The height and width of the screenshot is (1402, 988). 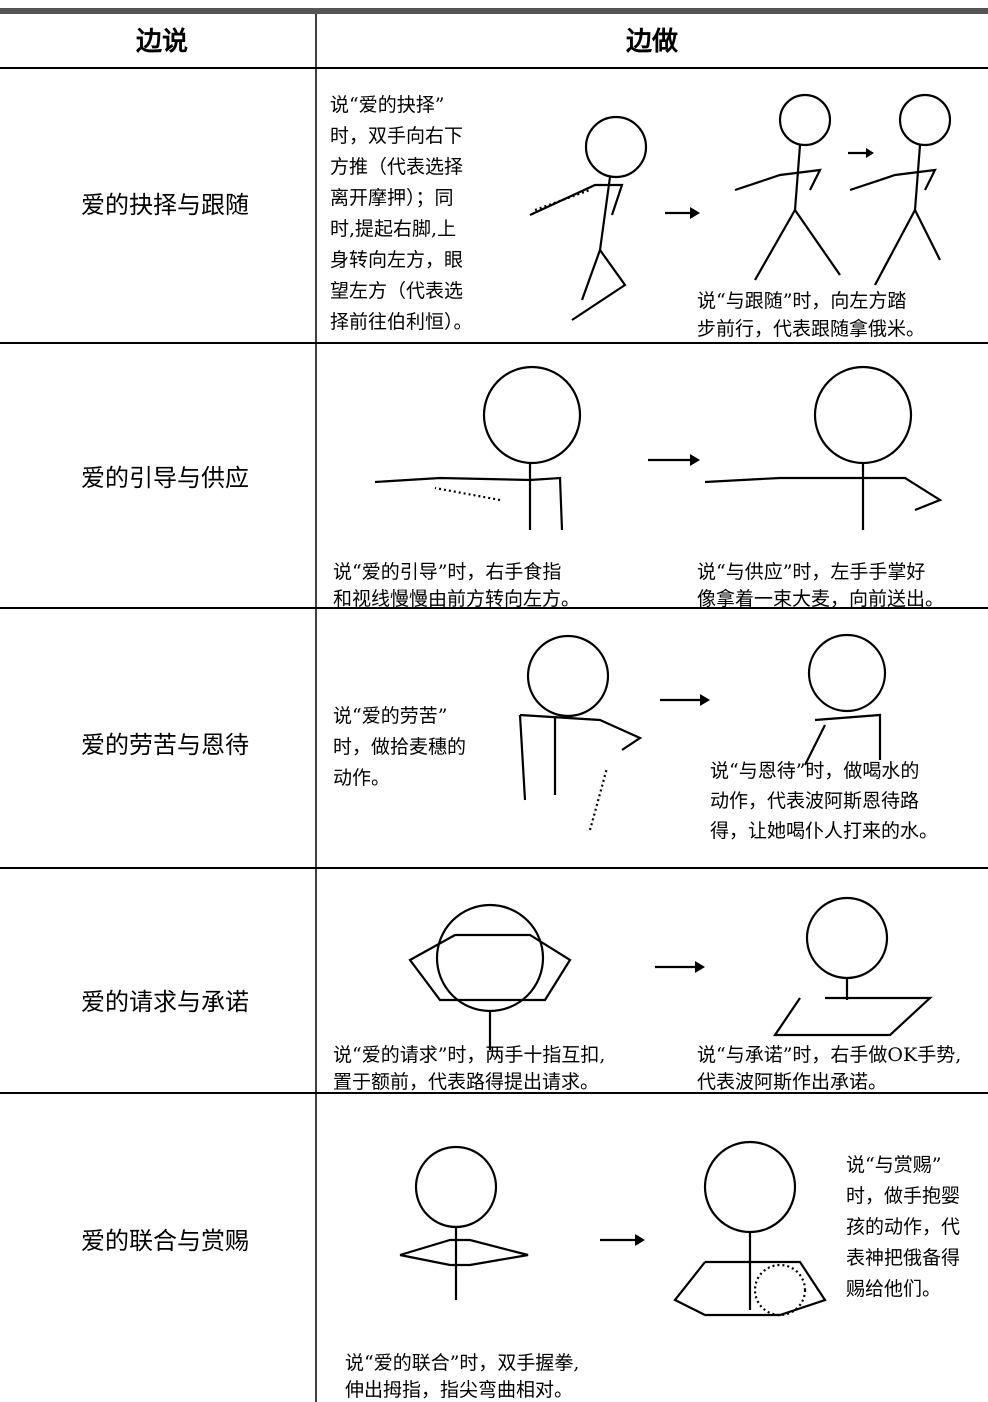 What do you see at coordinates (469, 1055) in the screenshot?
I see `caption-line: 说“爱的请求”时，两手十指互扣,` at bounding box center [469, 1055].